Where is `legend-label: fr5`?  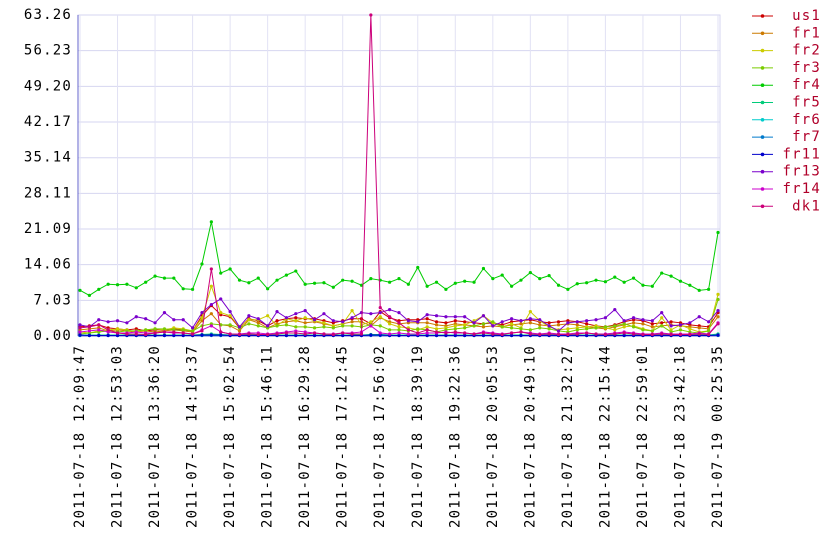 legend-label: fr5 is located at coordinates (806, 103).